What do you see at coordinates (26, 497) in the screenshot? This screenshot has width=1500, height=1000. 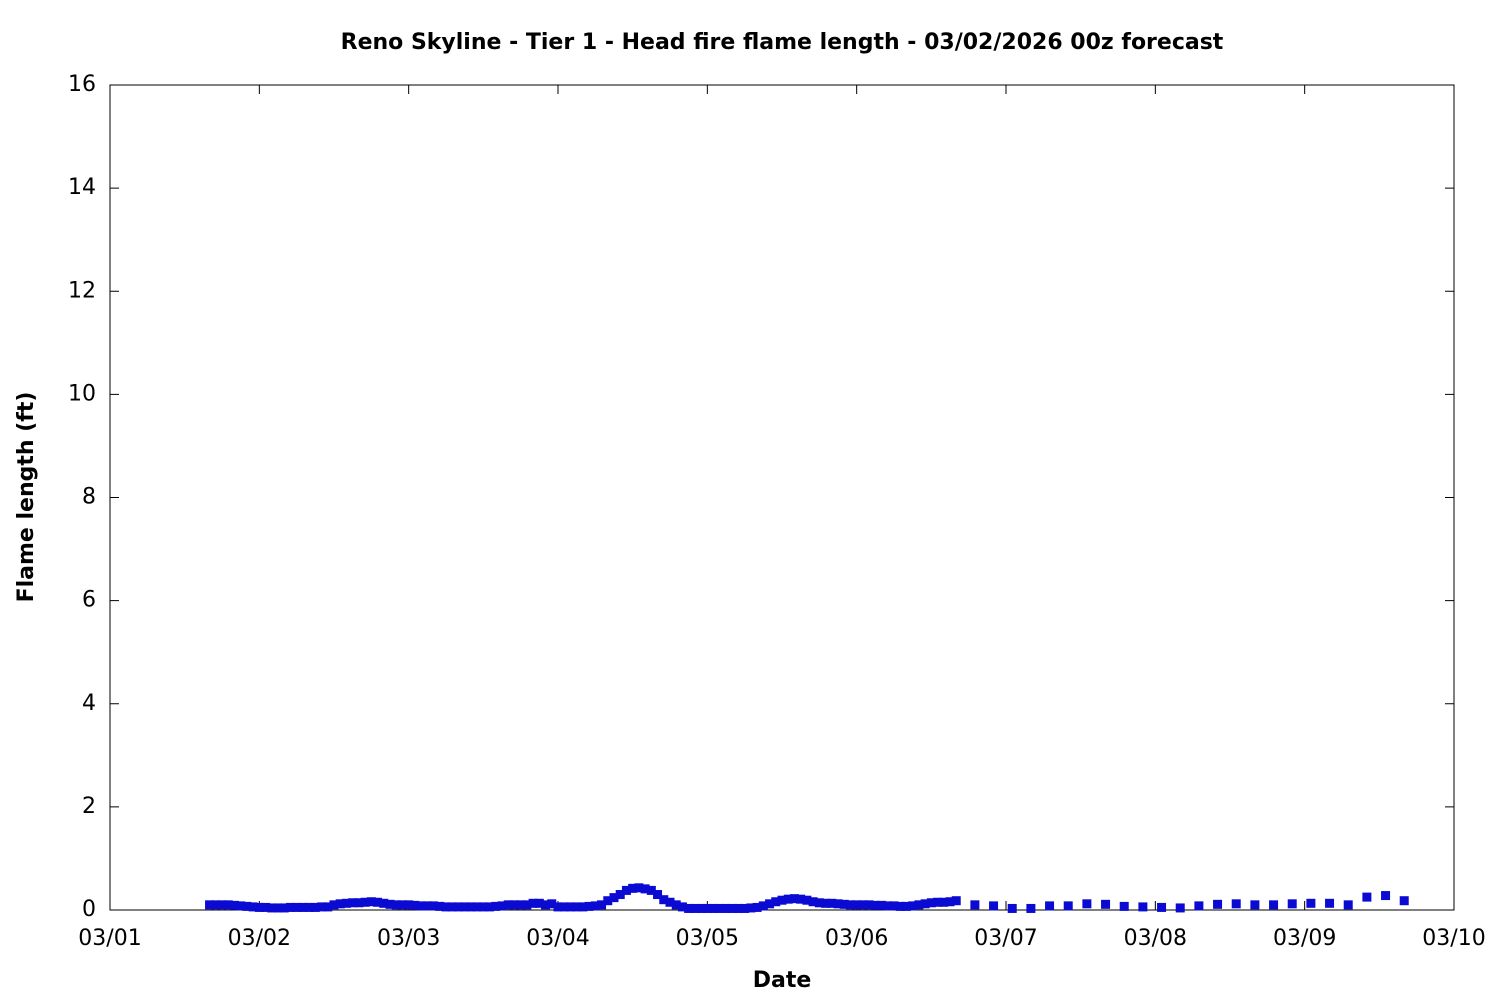 I see `y-axis-label: Flame length (ft)` at bounding box center [26, 497].